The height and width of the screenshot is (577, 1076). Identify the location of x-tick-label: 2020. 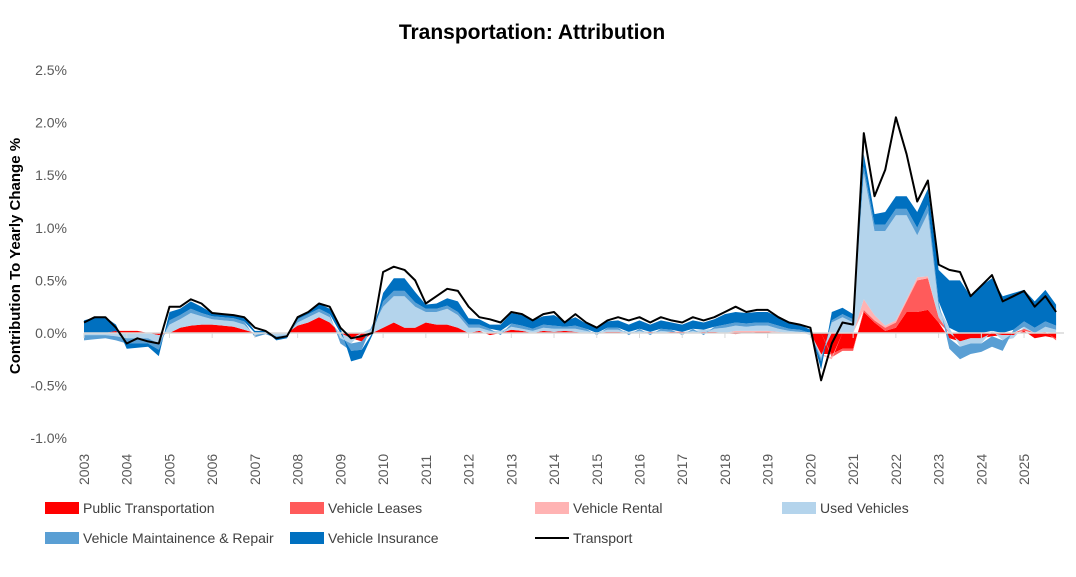
(810, 469).